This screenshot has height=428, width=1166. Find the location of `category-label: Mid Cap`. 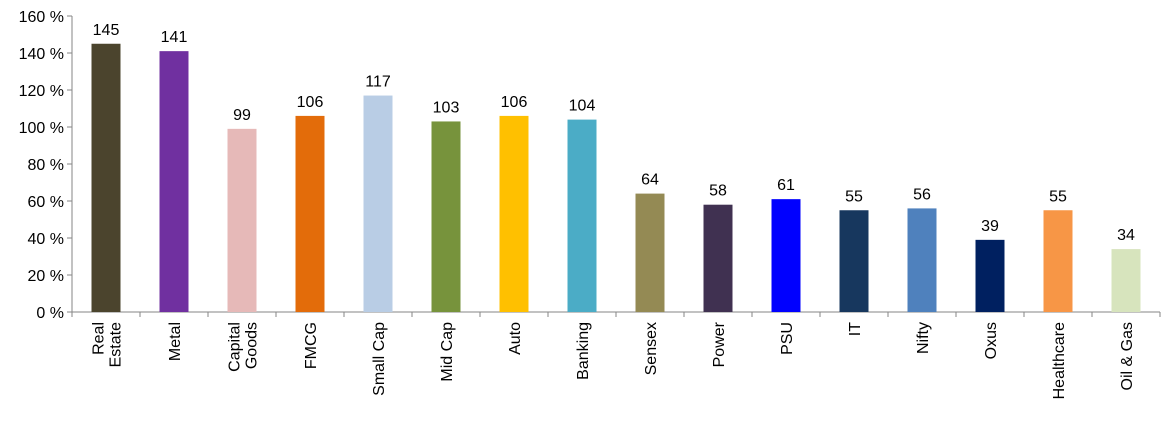

category-label: Mid Cap is located at coordinates (447, 352).